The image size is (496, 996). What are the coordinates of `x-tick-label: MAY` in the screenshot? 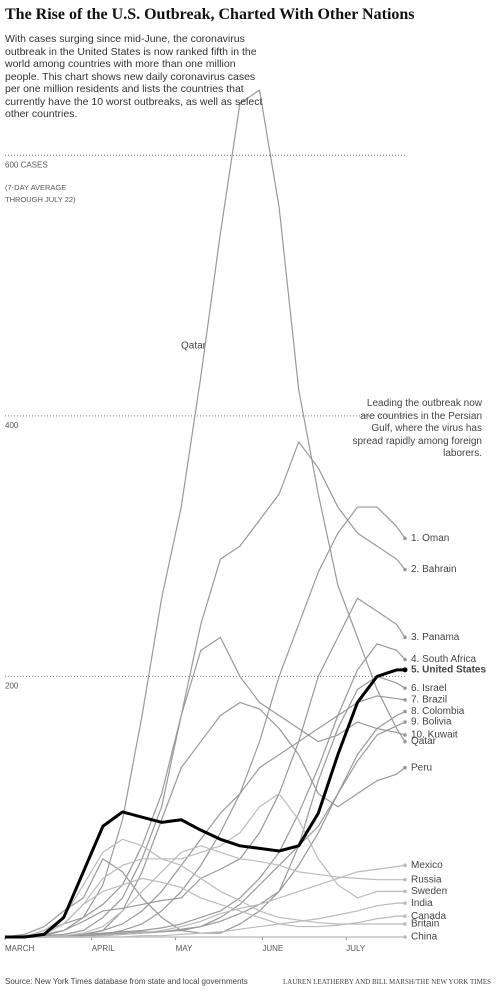 It's located at (184, 948).